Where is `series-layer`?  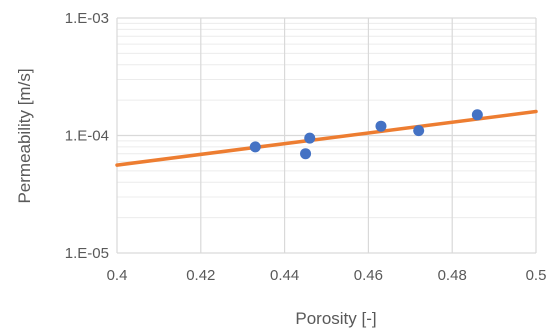 series-layer is located at coordinates (326, 138).